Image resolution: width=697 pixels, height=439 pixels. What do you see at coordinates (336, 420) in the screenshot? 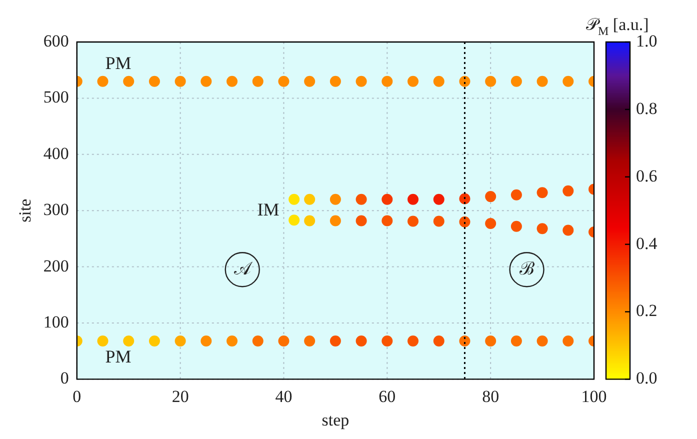
I see `x-axis-title: step` at bounding box center [336, 420].